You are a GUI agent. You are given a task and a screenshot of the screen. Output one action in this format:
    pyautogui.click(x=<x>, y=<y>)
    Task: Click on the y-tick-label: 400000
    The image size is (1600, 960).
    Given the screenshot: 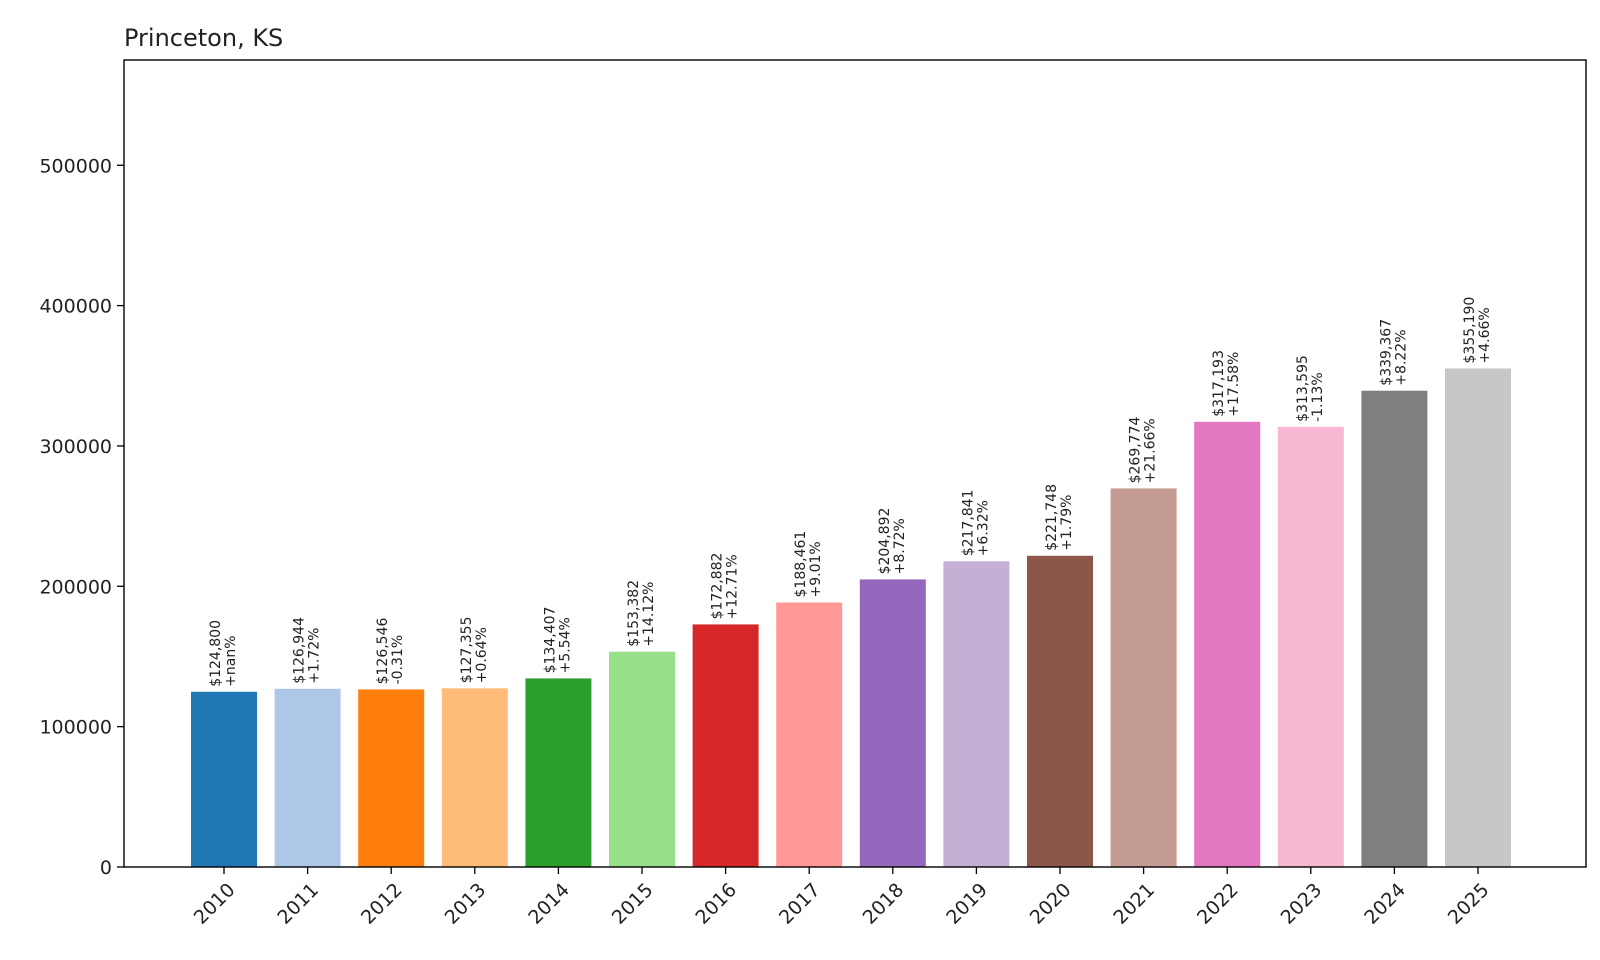 What is the action you would take?
    pyautogui.click(x=75, y=307)
    